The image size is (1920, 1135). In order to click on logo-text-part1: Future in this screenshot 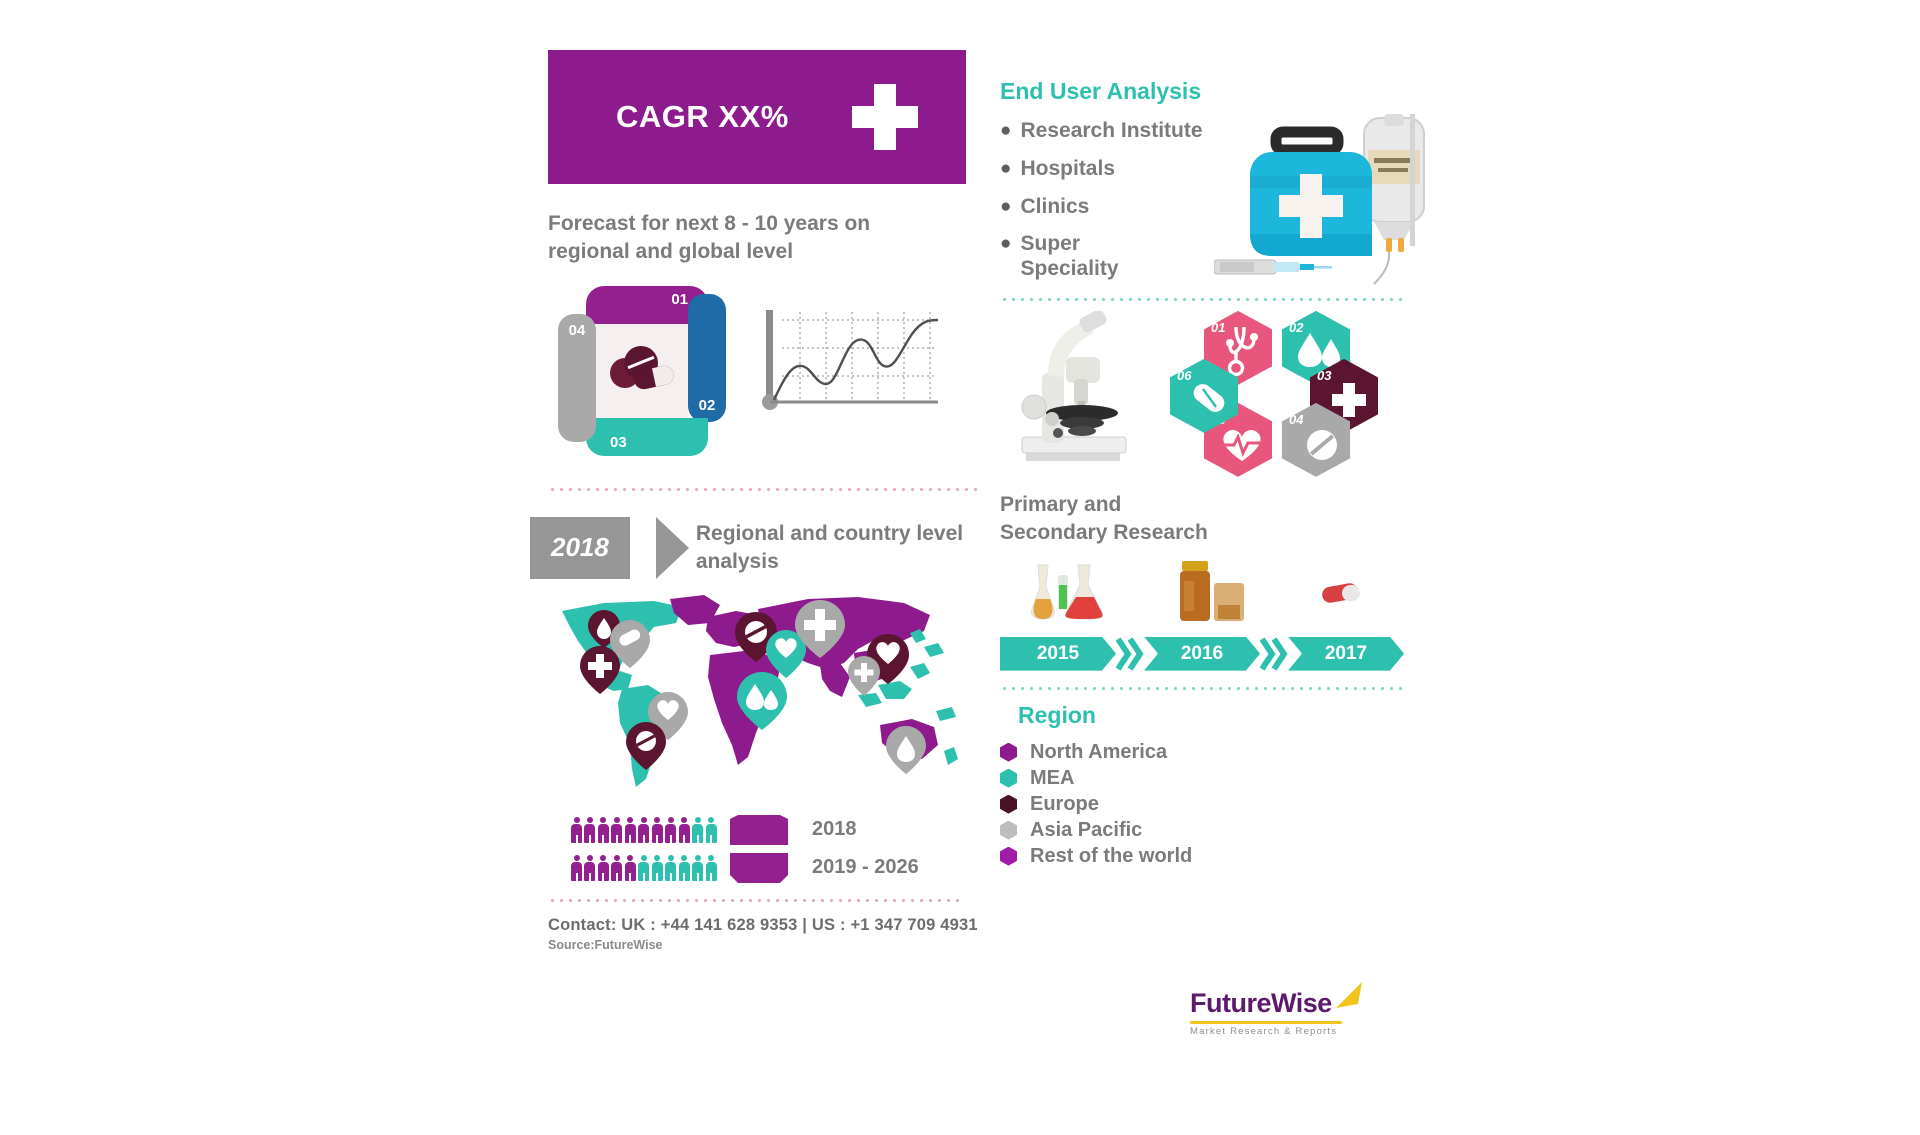, I will do `click(1231, 1003)`.